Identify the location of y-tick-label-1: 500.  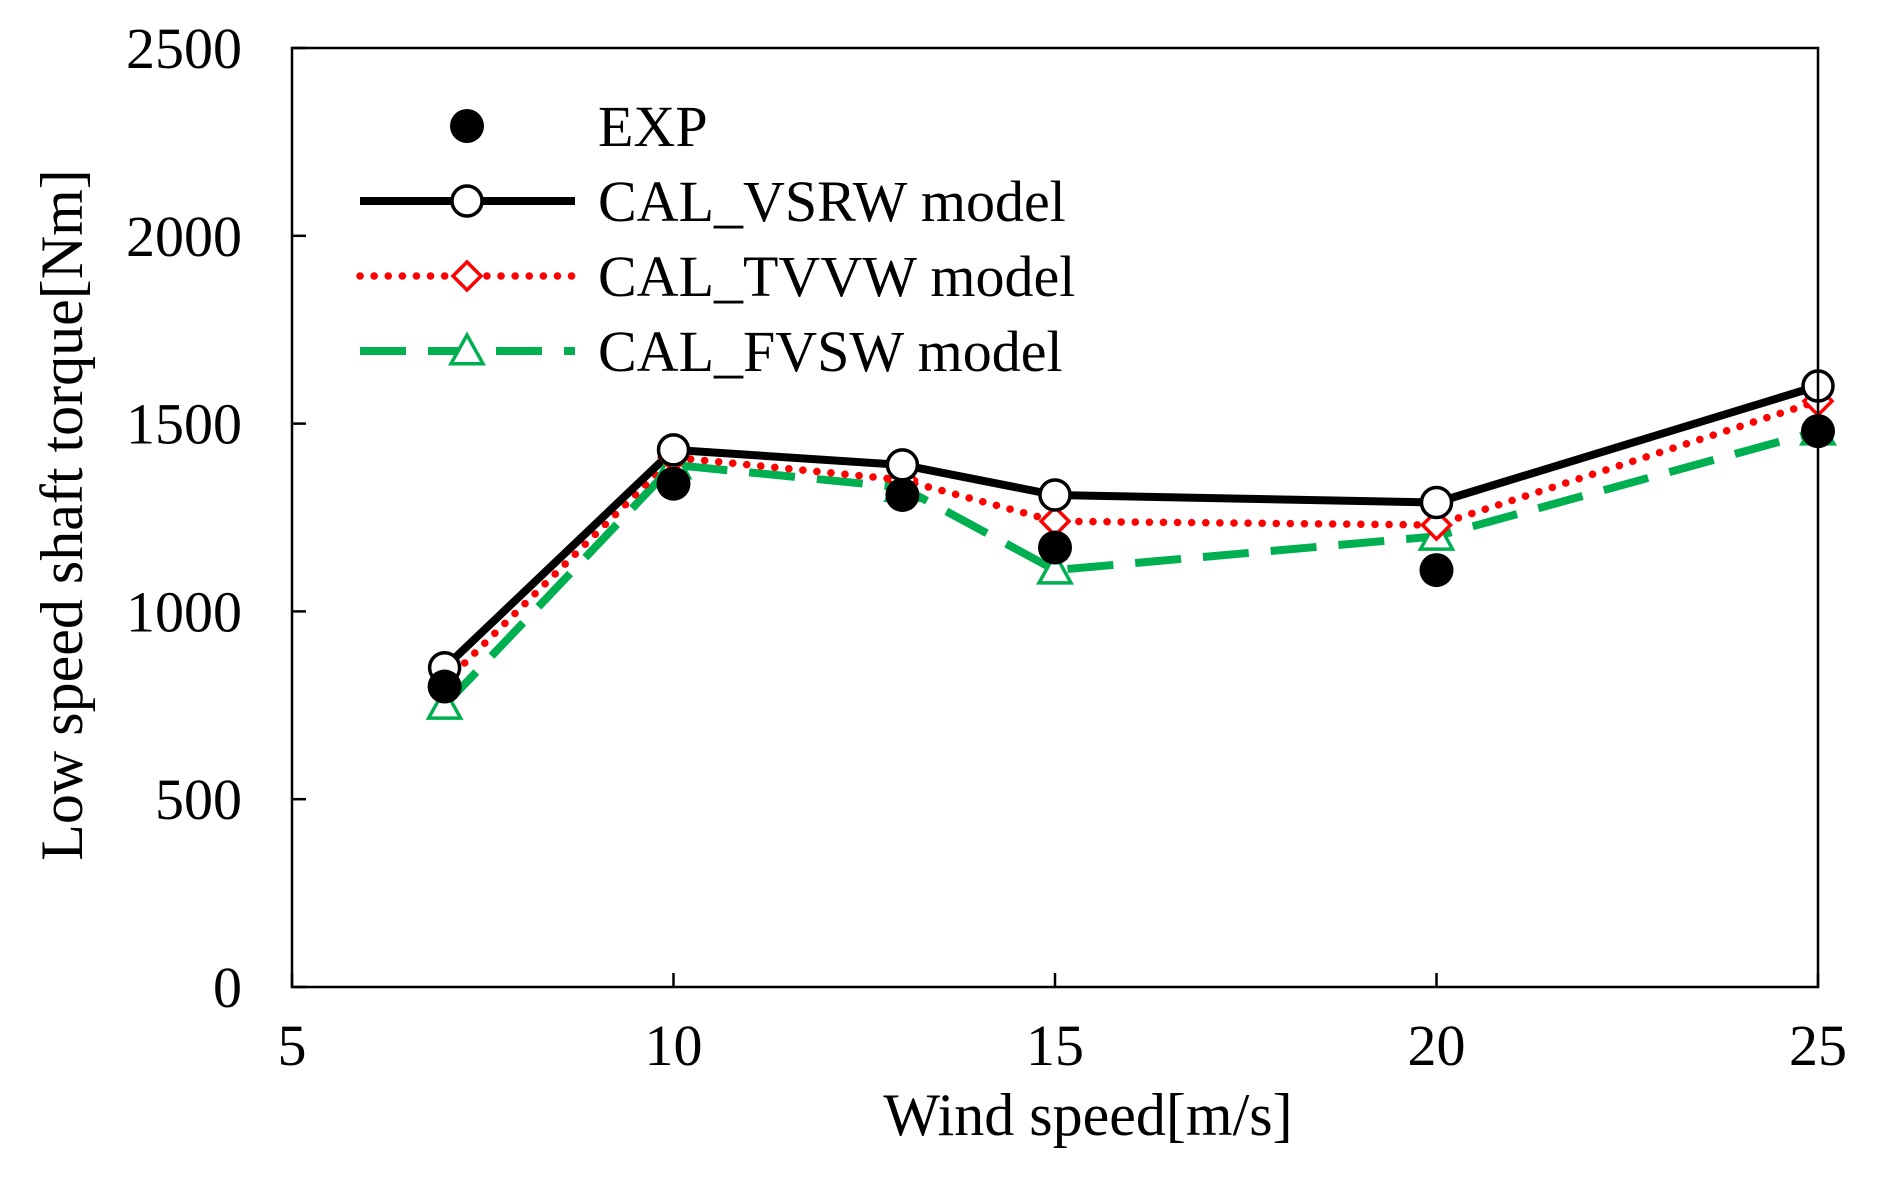
(198, 799).